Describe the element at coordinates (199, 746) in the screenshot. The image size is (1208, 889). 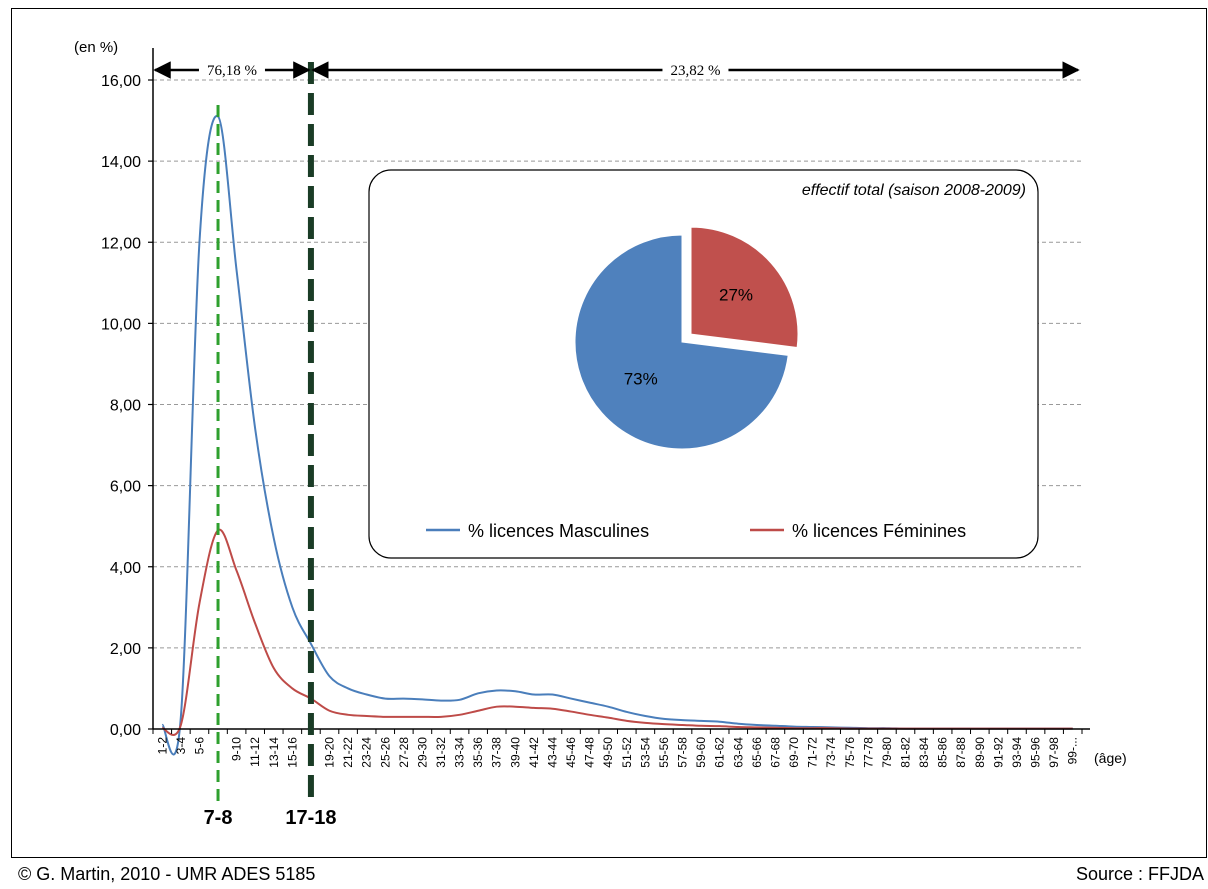
I see `x-tick-label: 5-6` at that location.